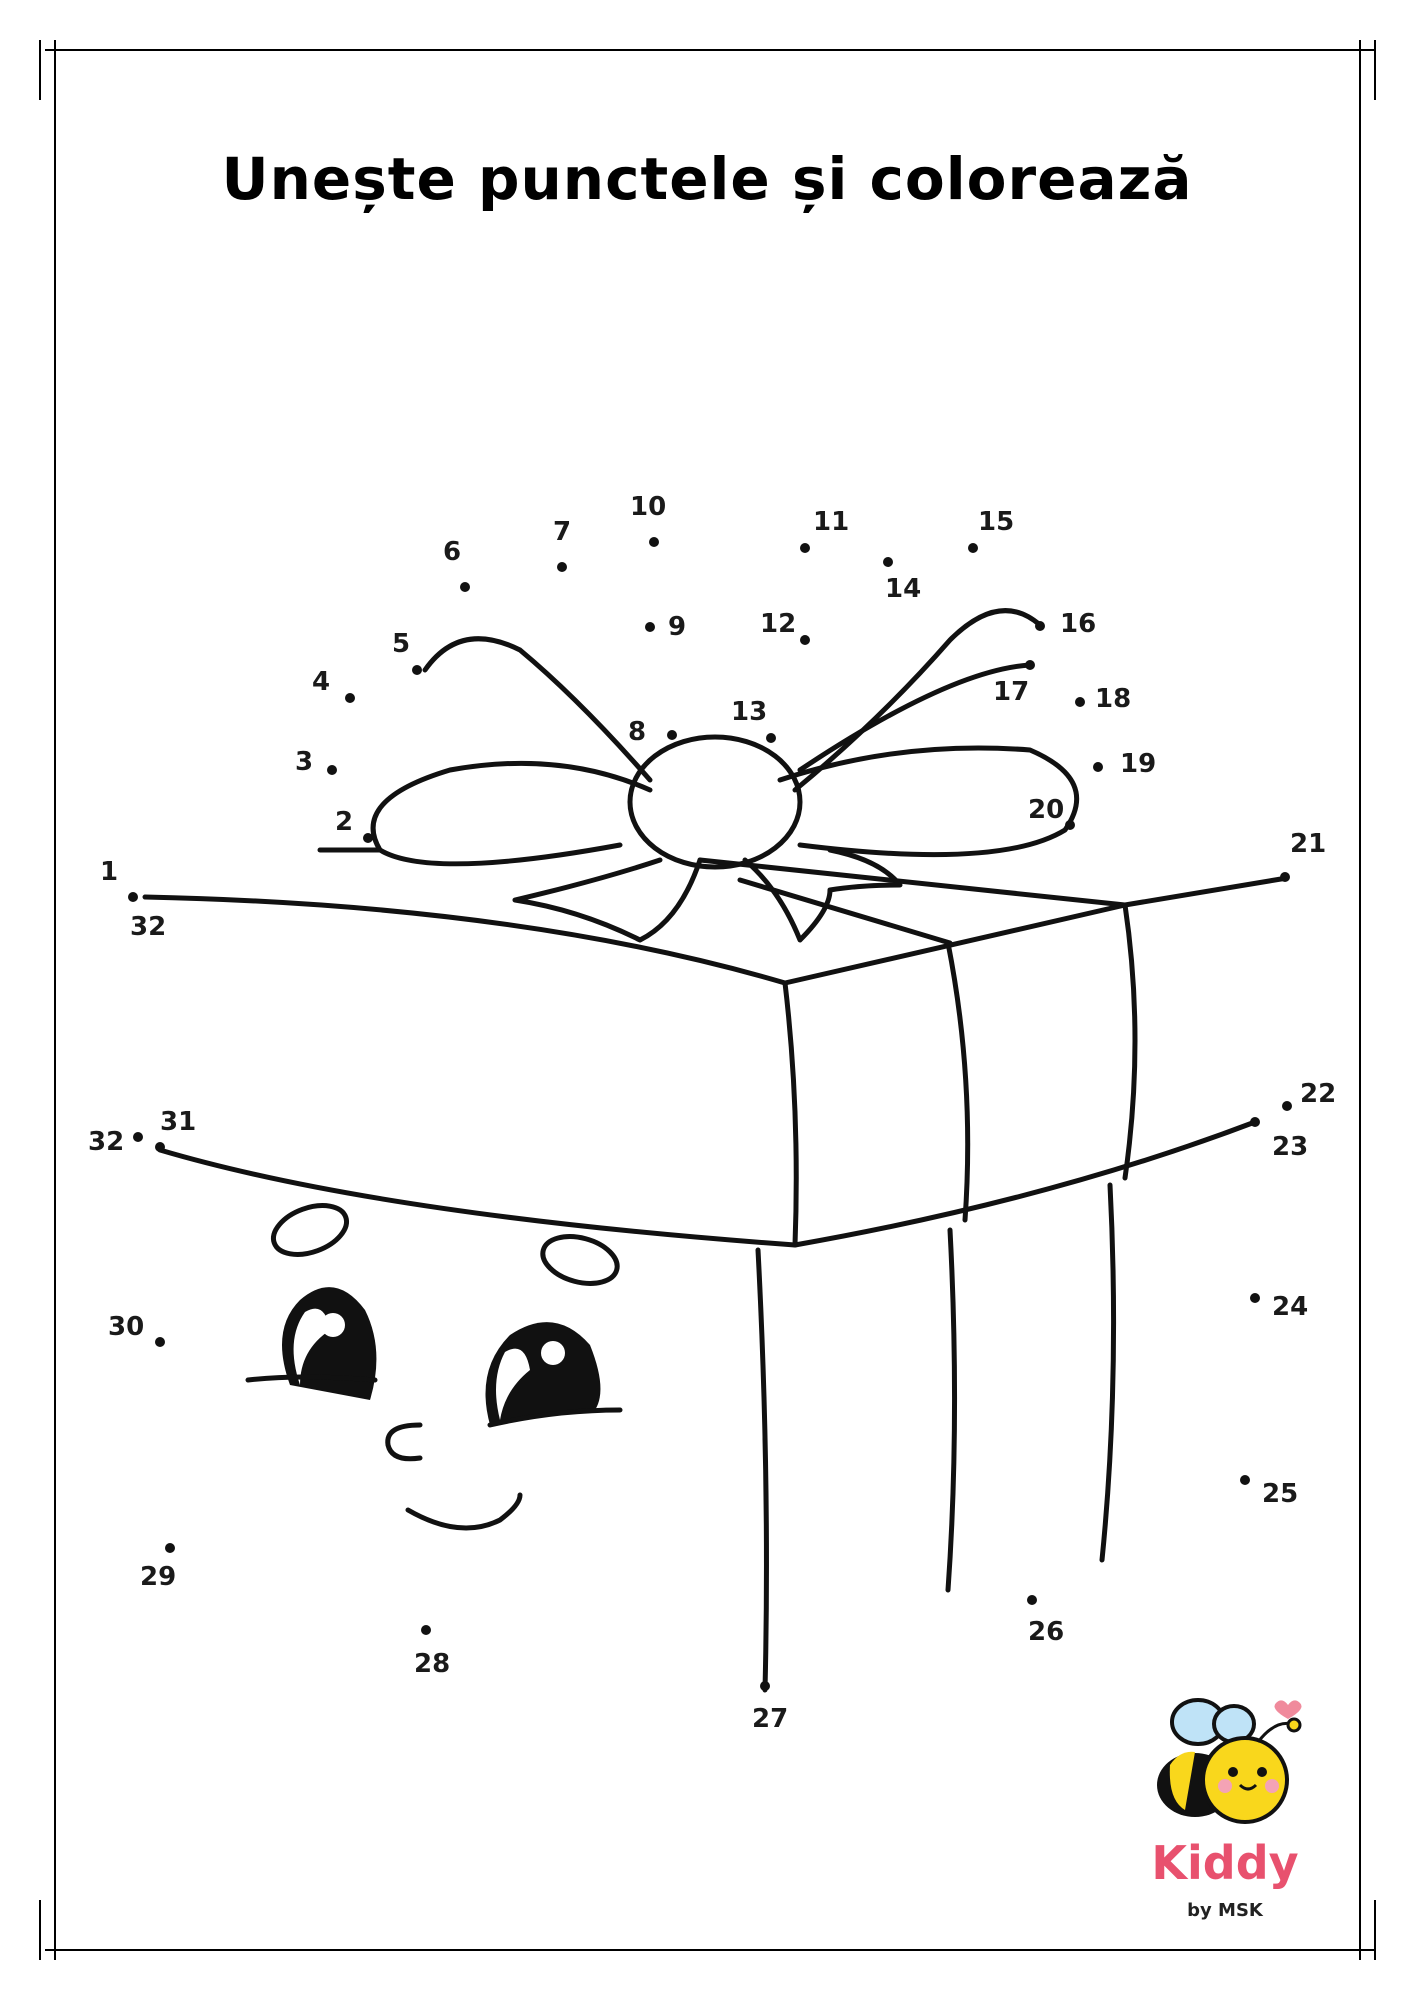 The width and height of the screenshot is (1414, 2000). Describe the element at coordinates (1011, 692) in the screenshot. I see `dot-label-17: 17` at that location.